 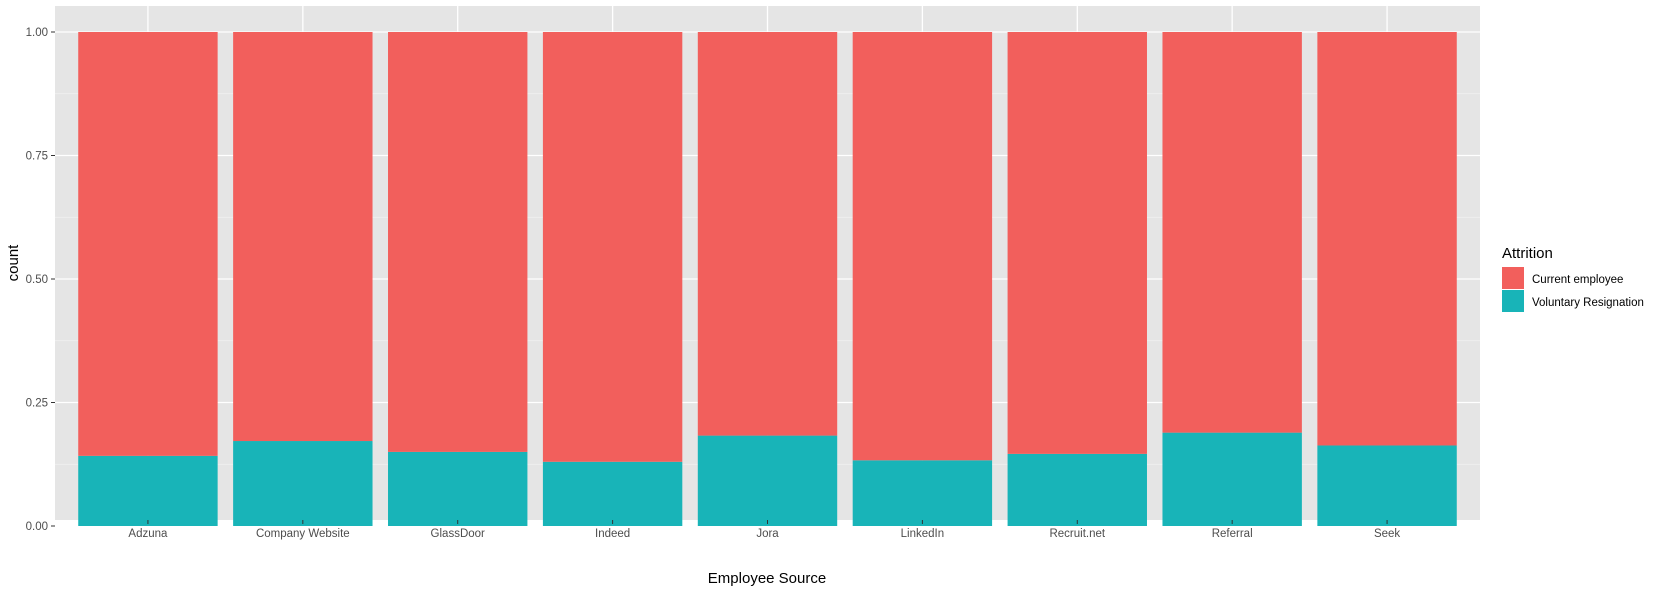 What do you see at coordinates (303, 483) in the screenshot?
I see `bar-company-website-voluntary-resignation` at bounding box center [303, 483].